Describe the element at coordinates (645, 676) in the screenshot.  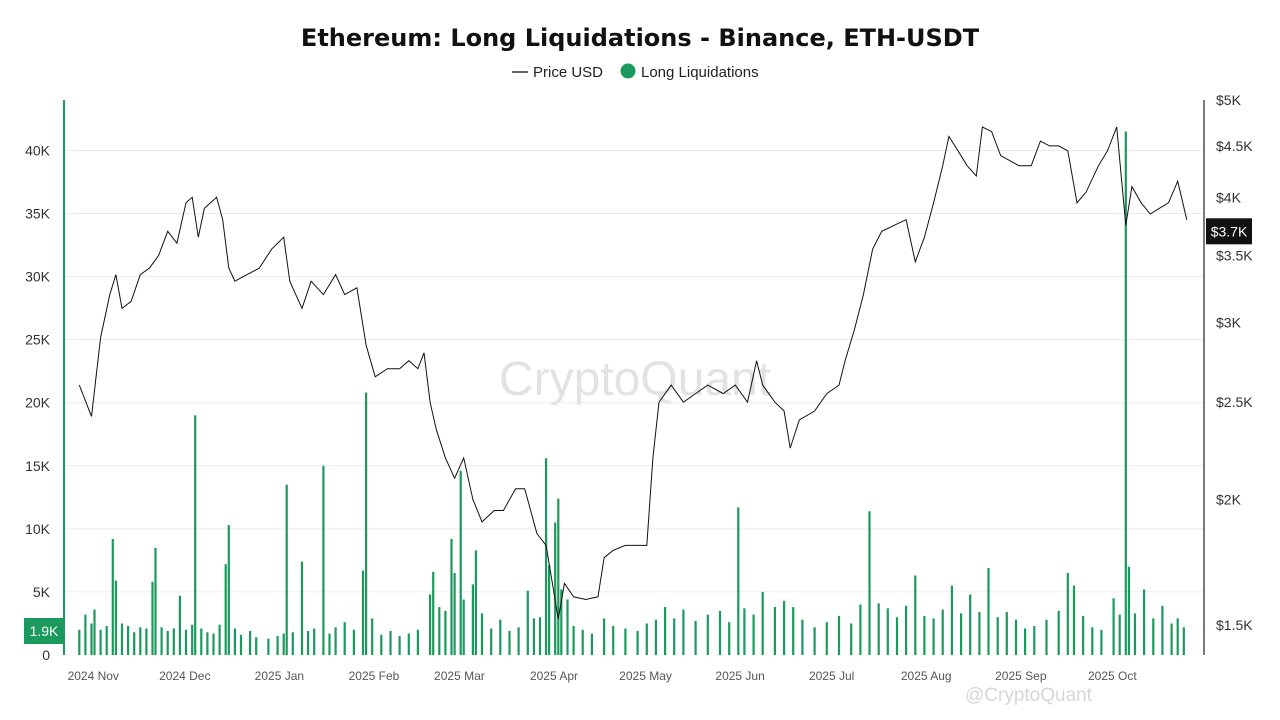
I see `x-tick-label: 2025 May` at that location.